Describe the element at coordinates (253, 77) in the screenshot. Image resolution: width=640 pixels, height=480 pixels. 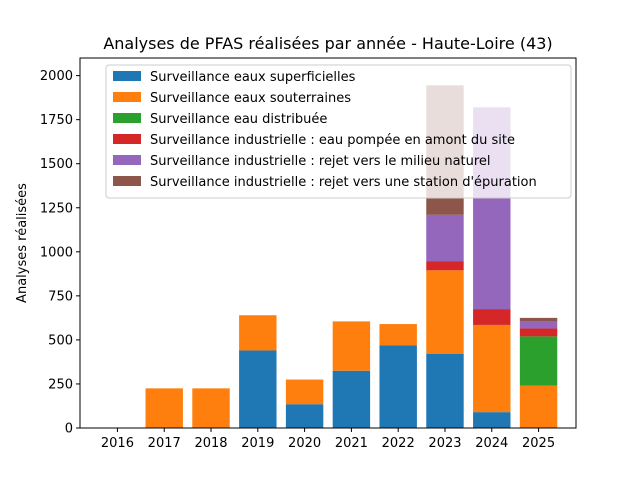
I see `legend-label: Surveillance eaux superficielles` at that location.